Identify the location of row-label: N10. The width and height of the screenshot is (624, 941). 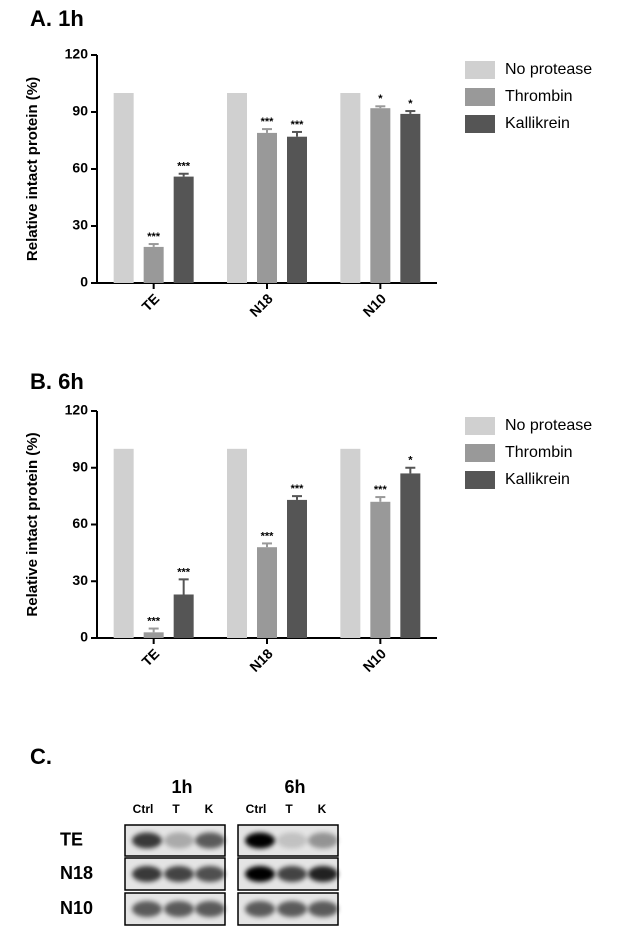
(76, 908).